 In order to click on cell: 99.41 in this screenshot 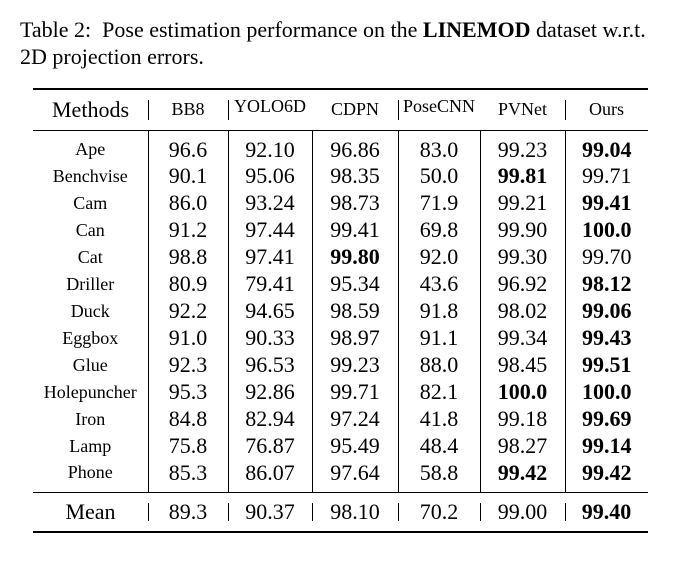, I will do `click(354, 230)`.